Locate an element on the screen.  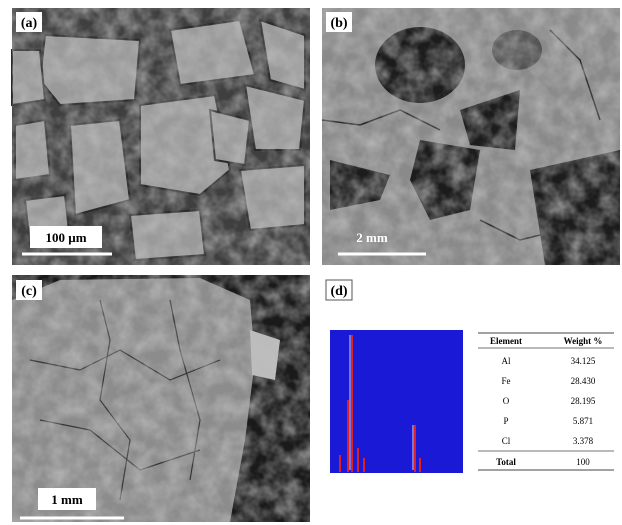
panel-label: (b) is located at coordinates (338, 23).